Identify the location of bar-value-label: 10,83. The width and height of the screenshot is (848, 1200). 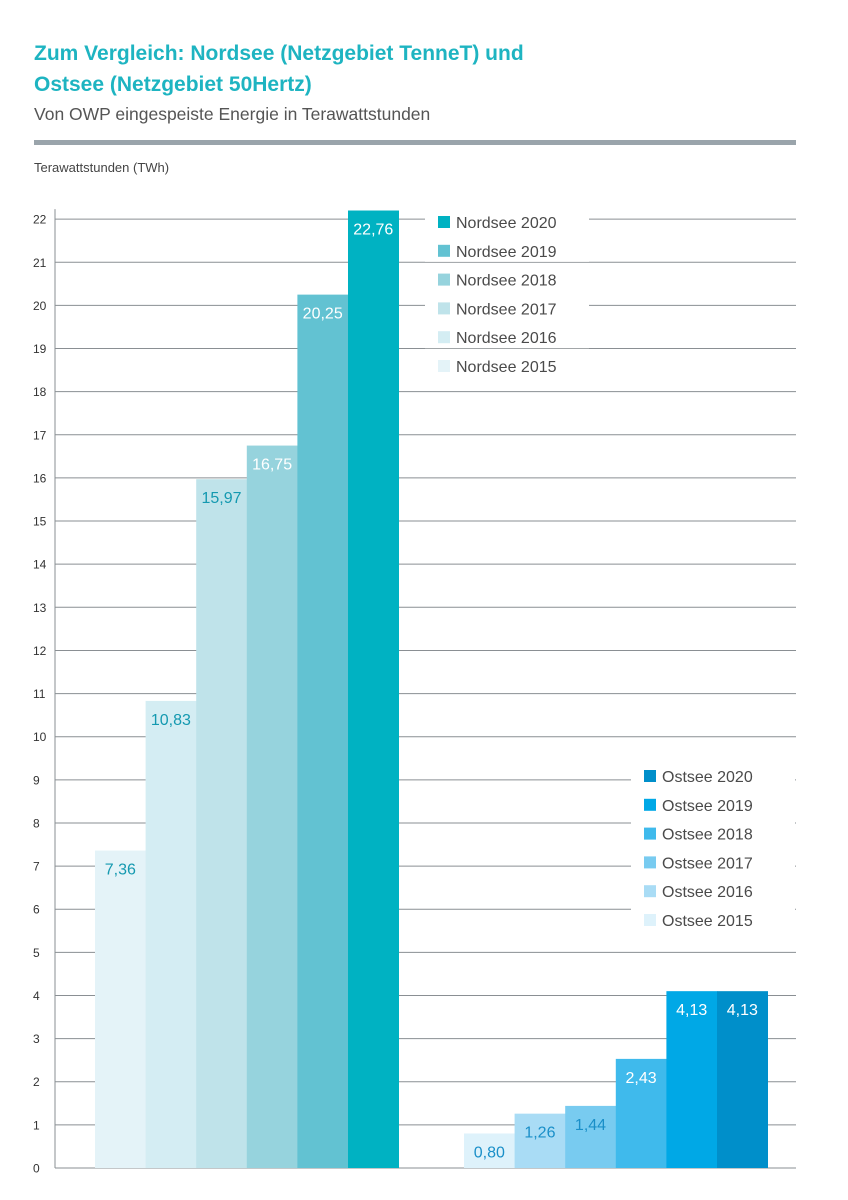
(171, 720).